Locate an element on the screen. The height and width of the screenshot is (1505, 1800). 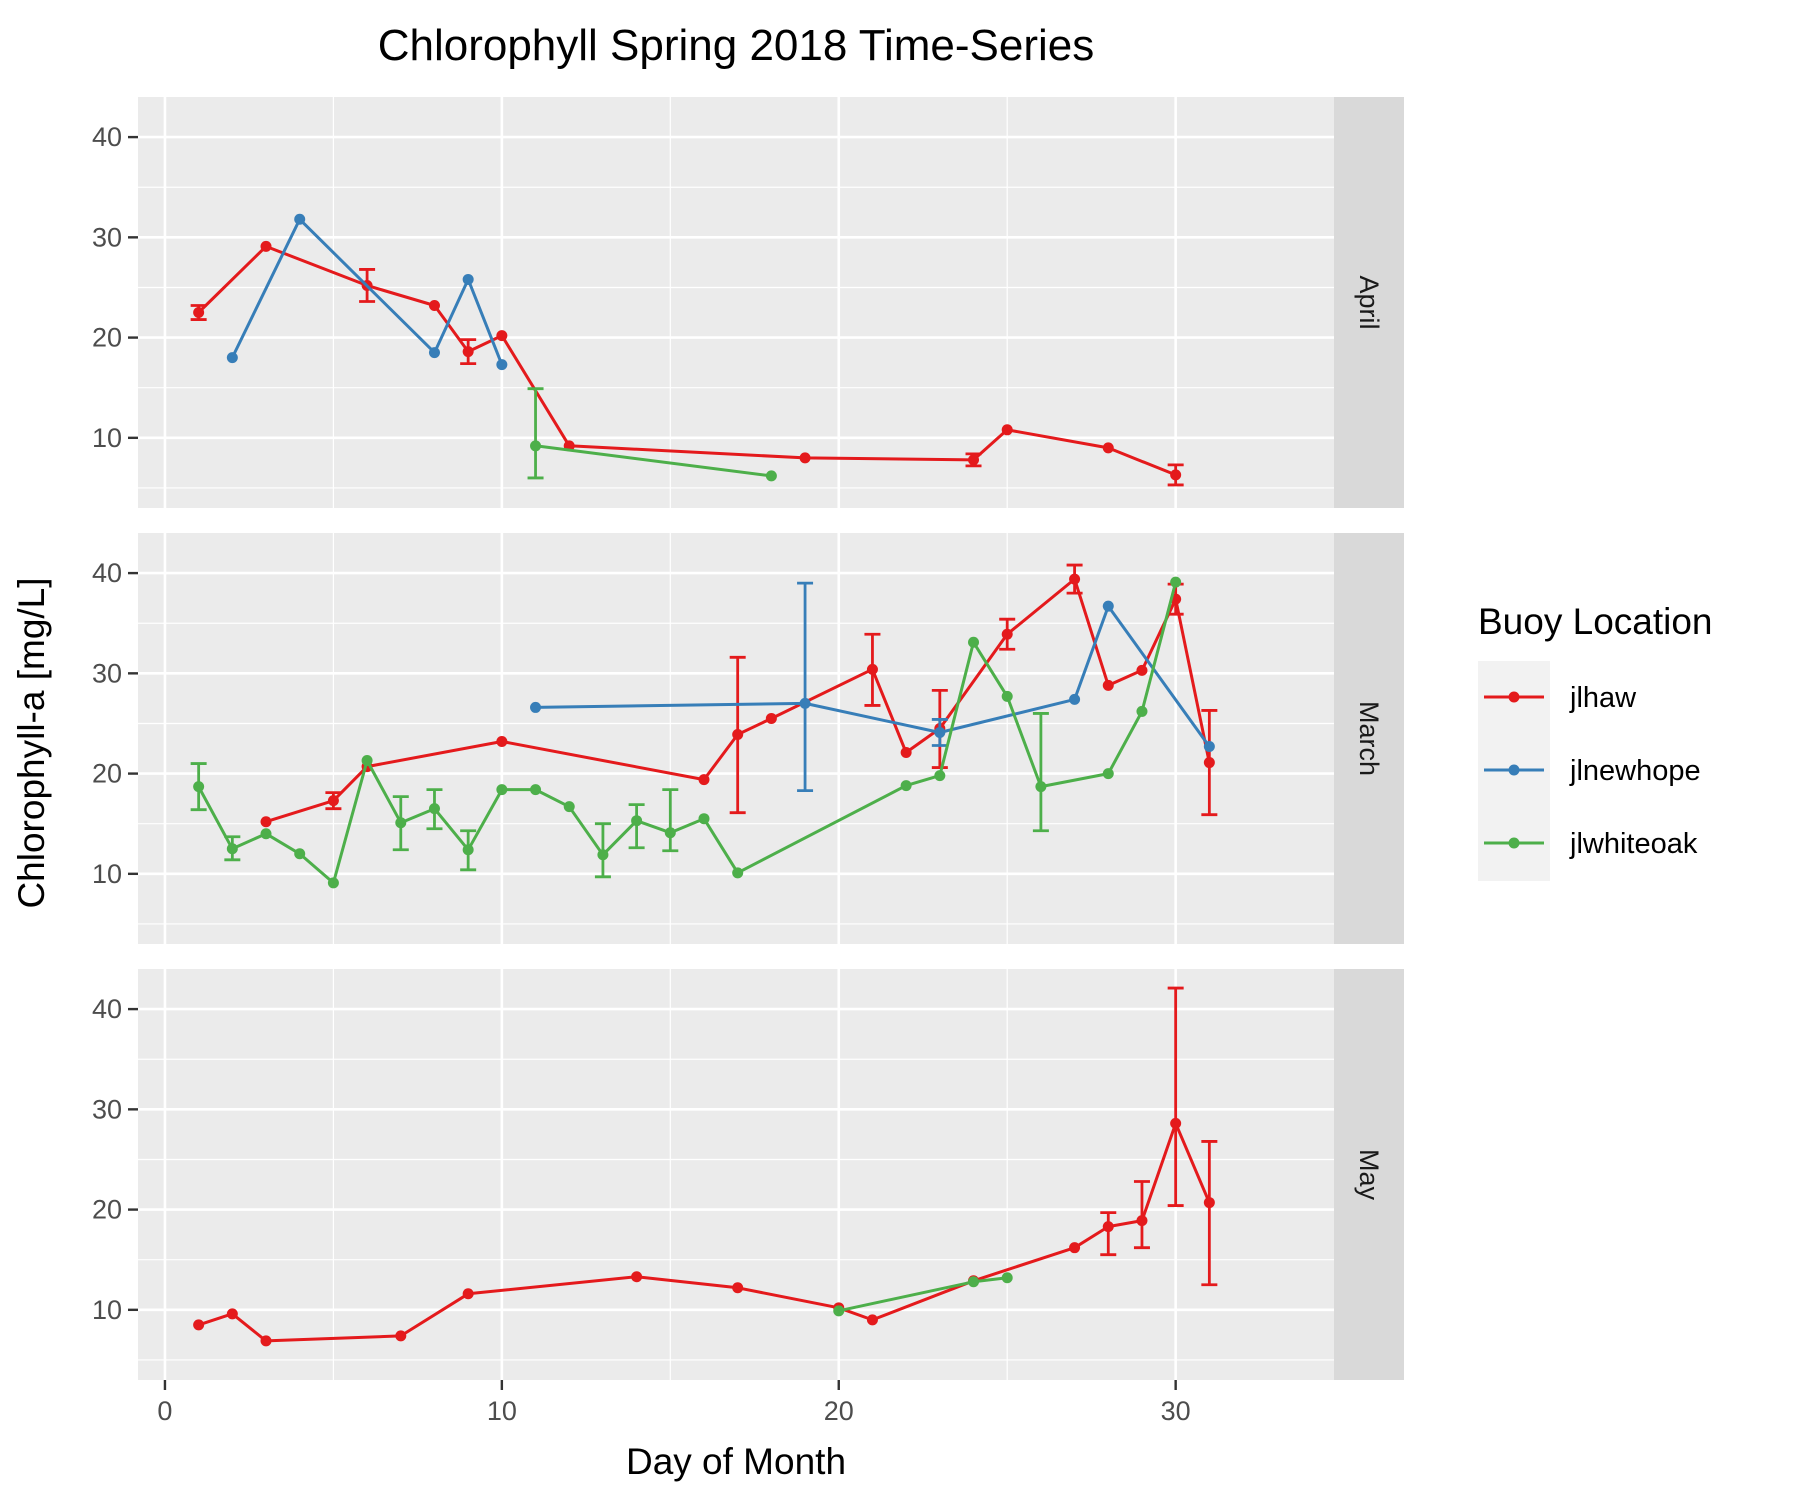
x-tick-label: 20 is located at coordinates (839, 1411).